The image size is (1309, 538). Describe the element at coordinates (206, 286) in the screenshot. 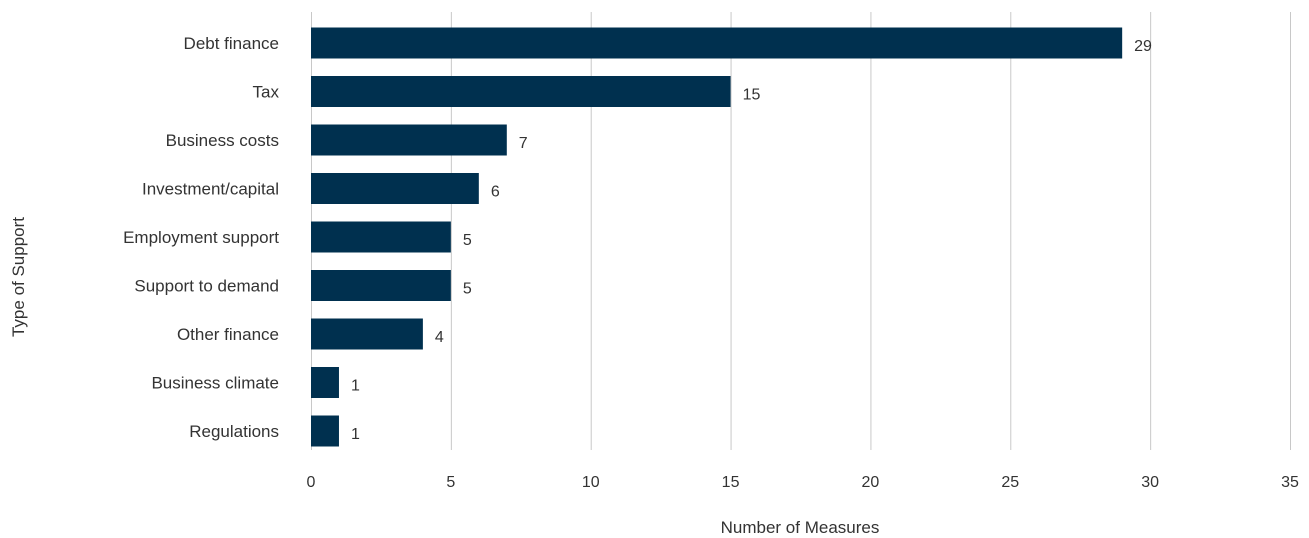

I see `category-label: Support to demand` at that location.